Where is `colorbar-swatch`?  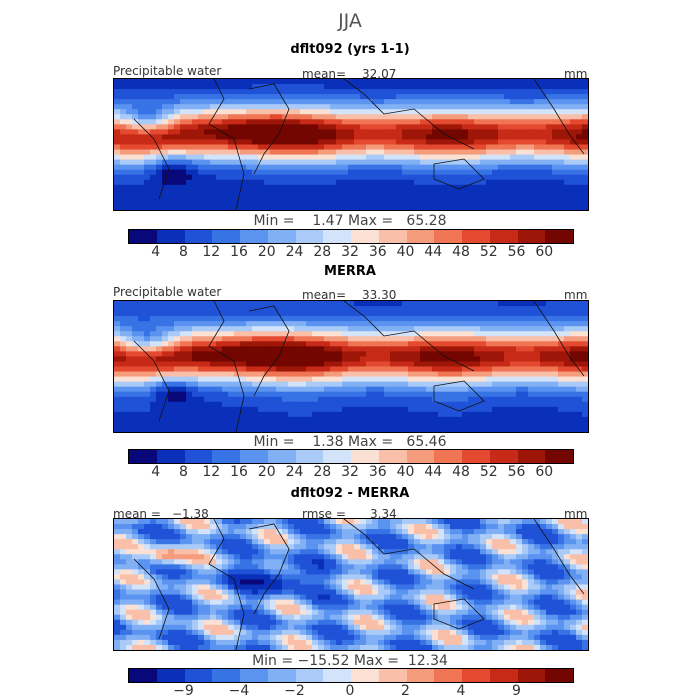 colorbar-swatch is located at coordinates (198, 236).